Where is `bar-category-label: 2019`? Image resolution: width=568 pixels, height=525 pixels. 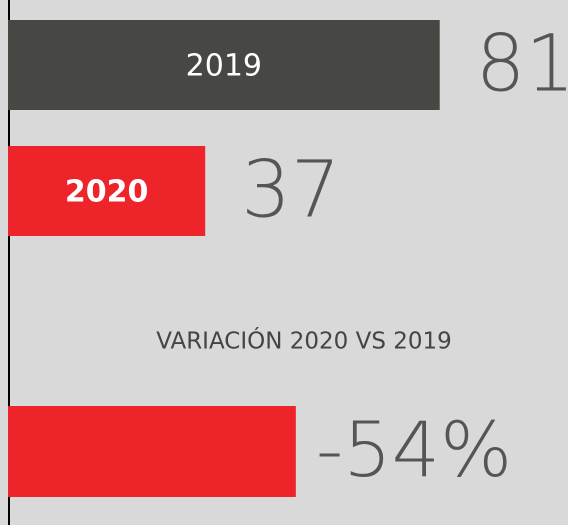
bar-category-label: 2019 is located at coordinates (224, 66).